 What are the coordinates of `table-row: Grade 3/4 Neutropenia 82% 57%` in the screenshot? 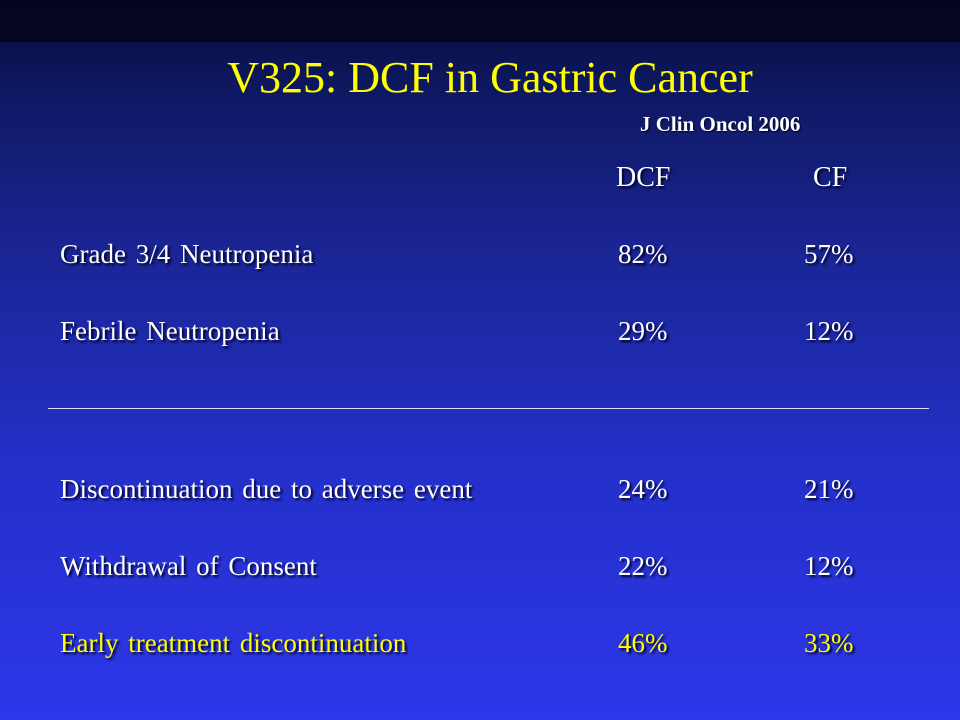 It's located at (480, 257).